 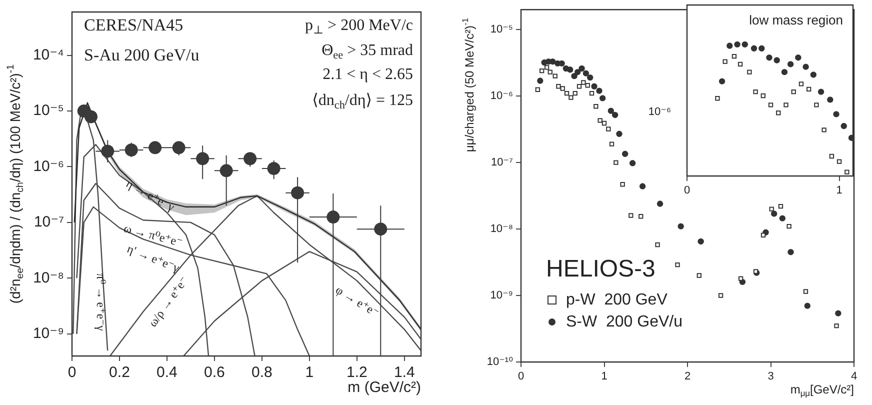 I want to click on x-tick-label: 1.2, so click(x=357, y=373).